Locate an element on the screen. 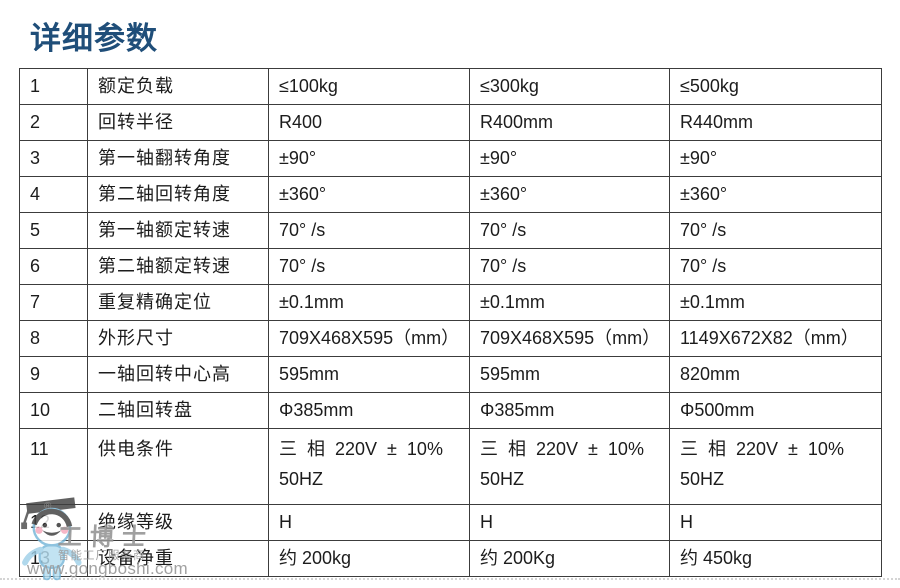 The width and height of the screenshot is (900, 588). table-row: 7 重复精确定位 ±0.1mm ±0.1mm ±0.1mm is located at coordinates (450, 302).